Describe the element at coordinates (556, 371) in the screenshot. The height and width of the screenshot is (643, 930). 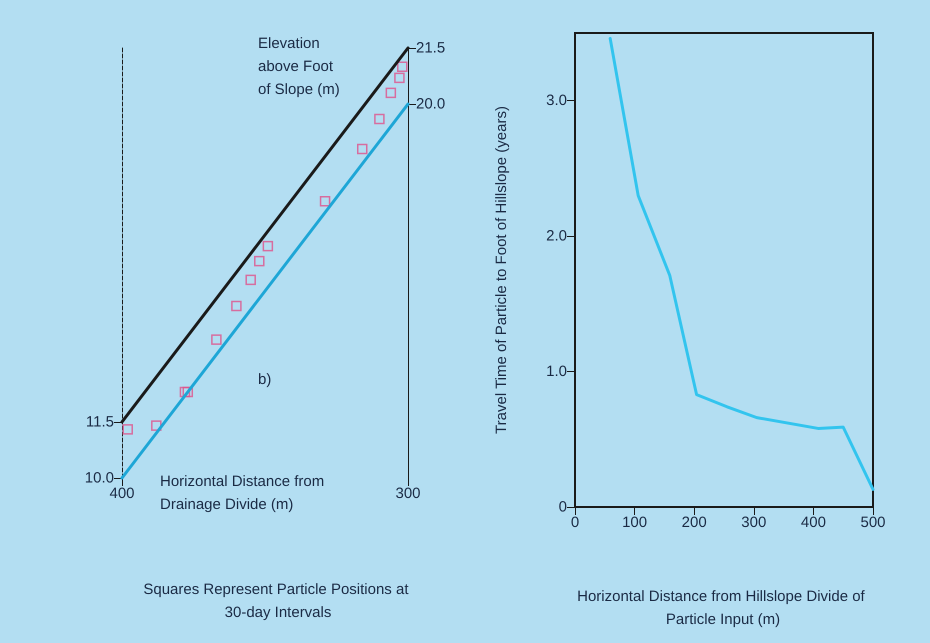
I see `y-tick-label: 1.0` at that location.